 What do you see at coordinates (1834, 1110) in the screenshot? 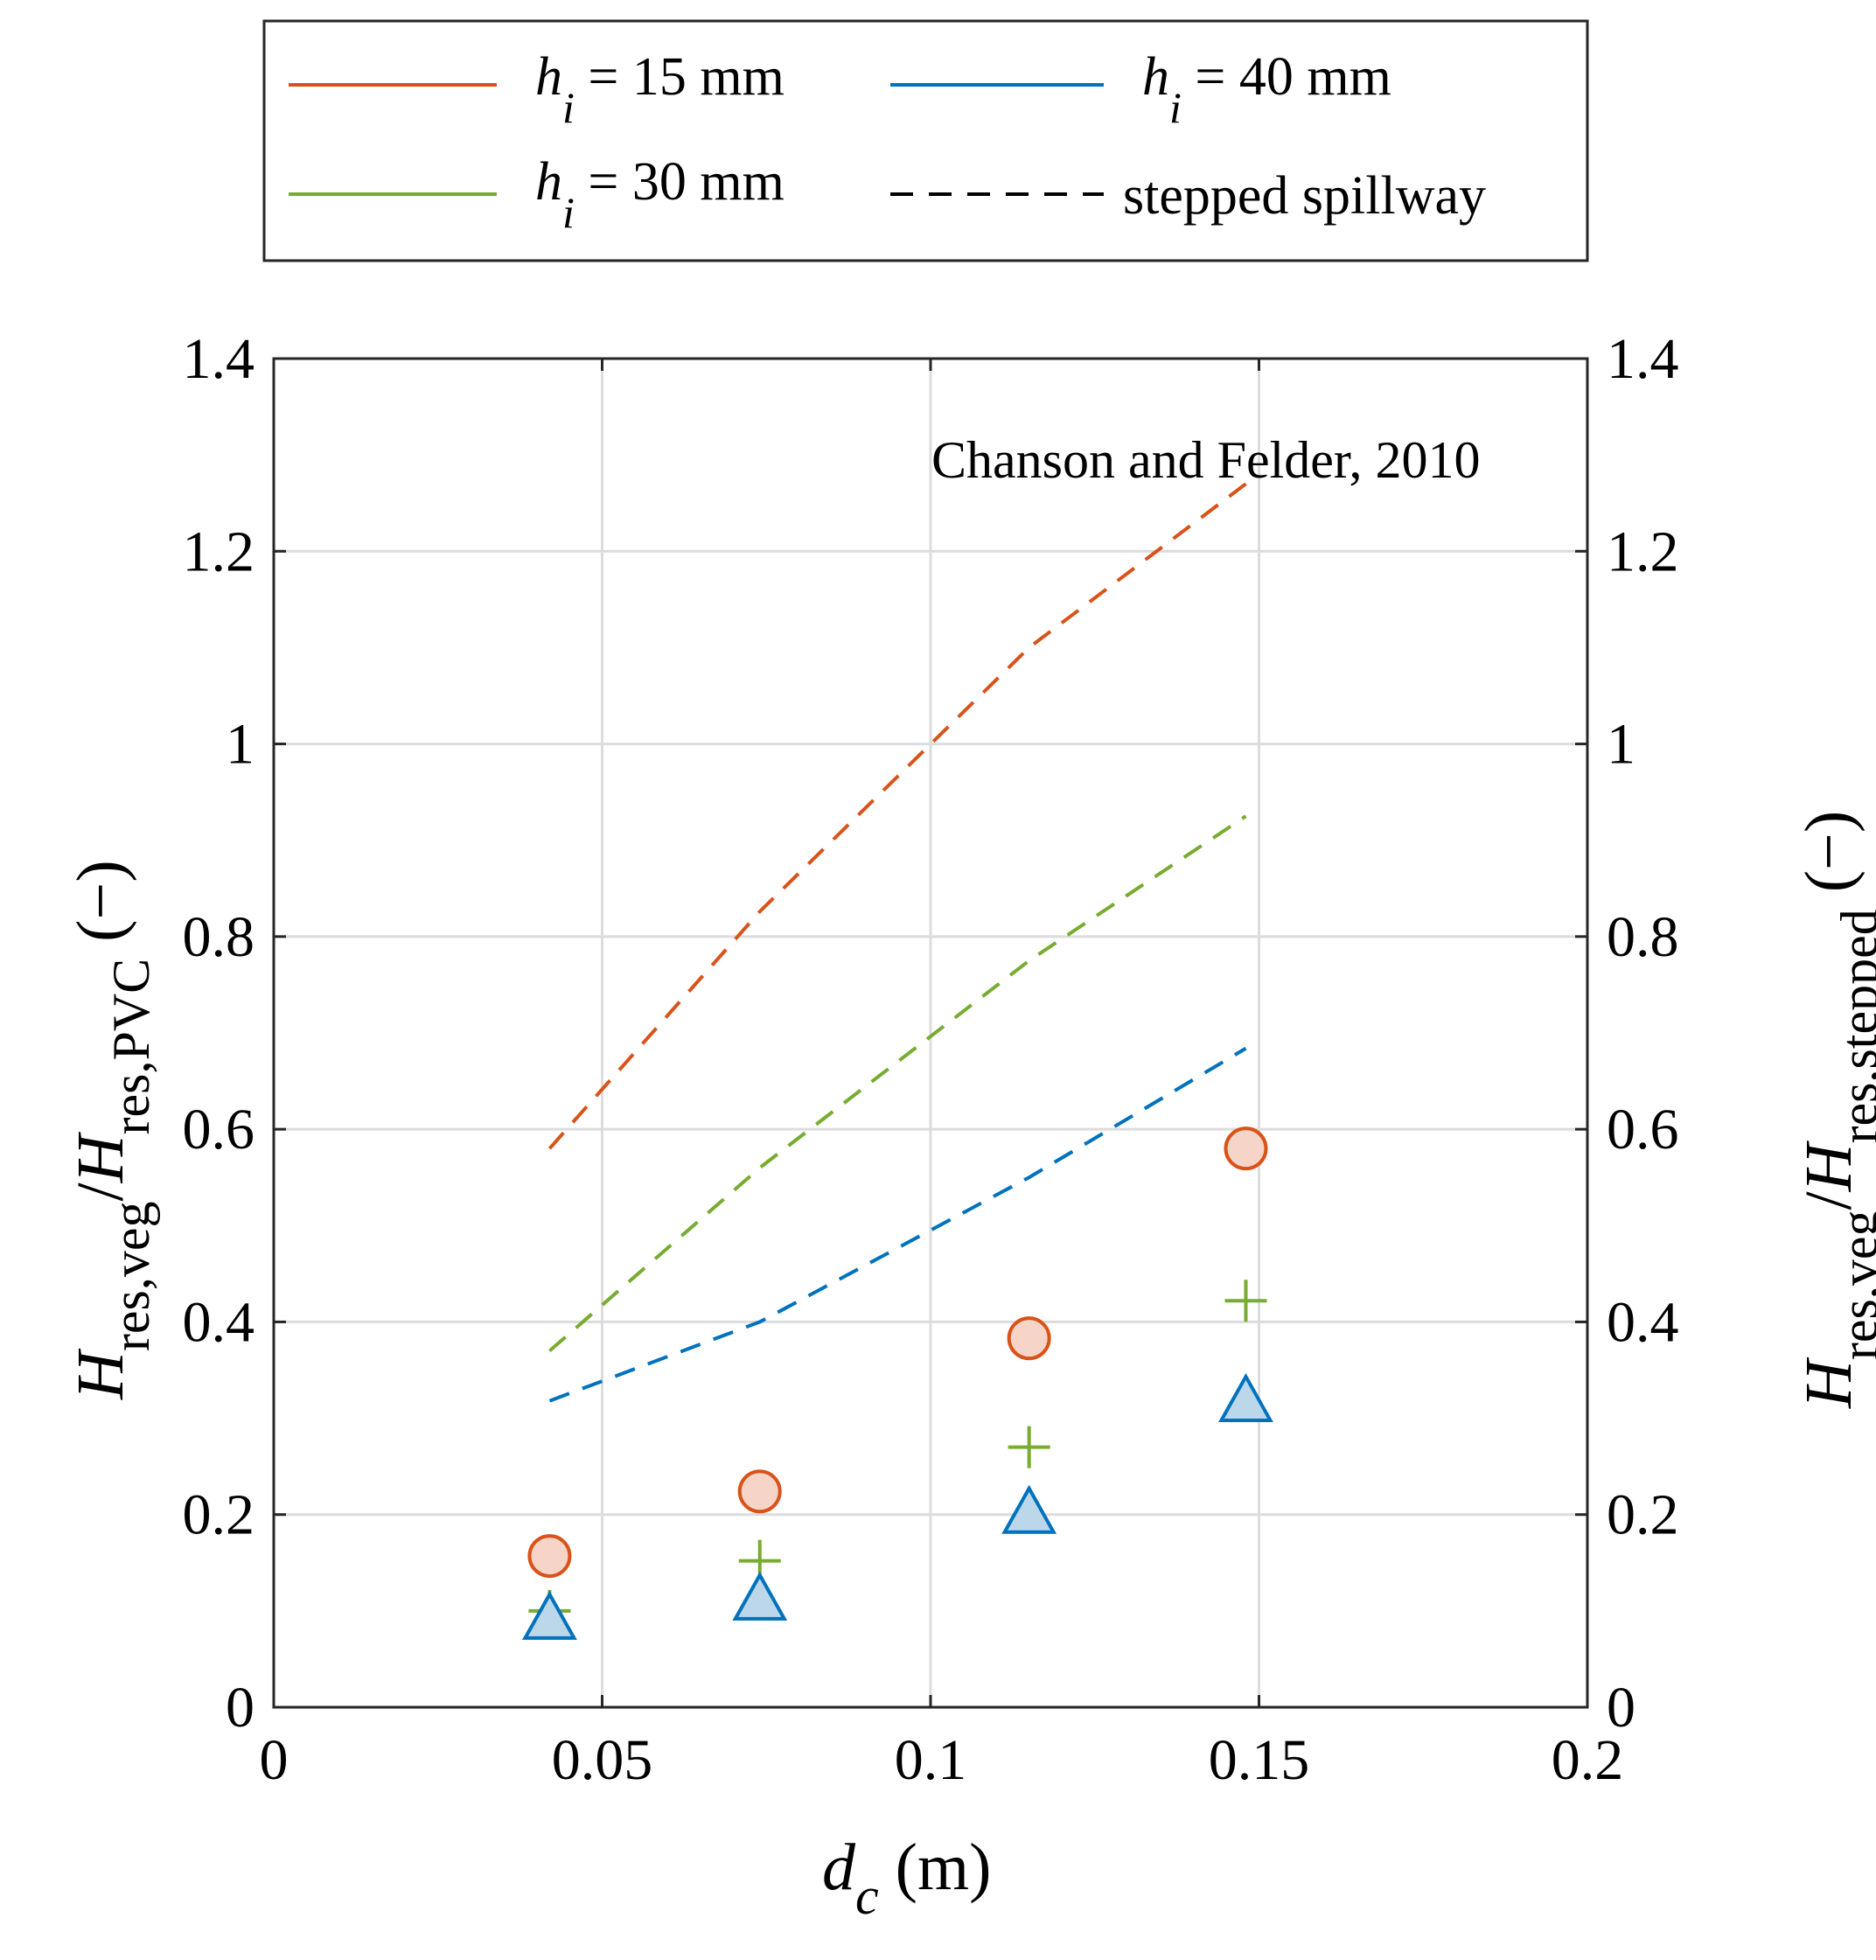
I see `y-axis-label-right: Hres,veg/Hres,stepped (−)` at bounding box center [1834, 1110].